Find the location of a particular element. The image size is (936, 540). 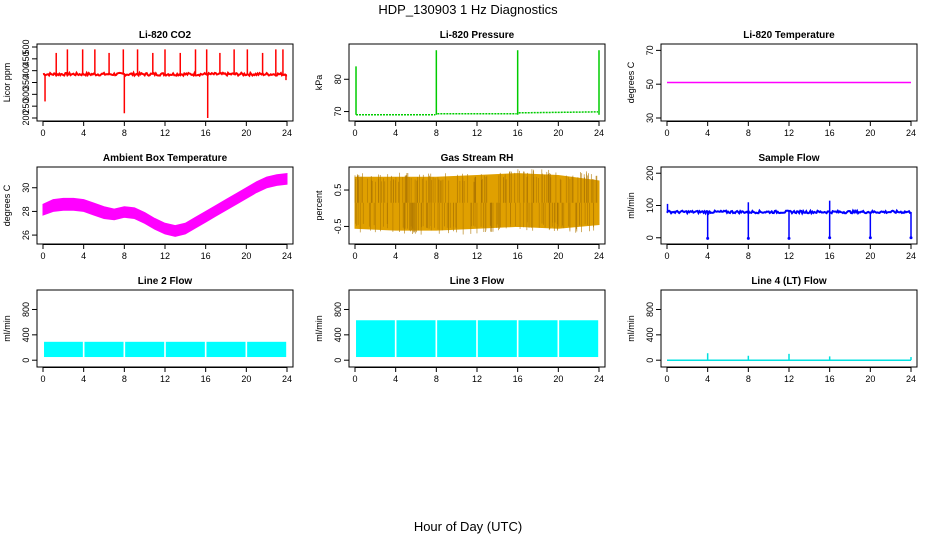

plot-frame is located at coordinates (477, 82).